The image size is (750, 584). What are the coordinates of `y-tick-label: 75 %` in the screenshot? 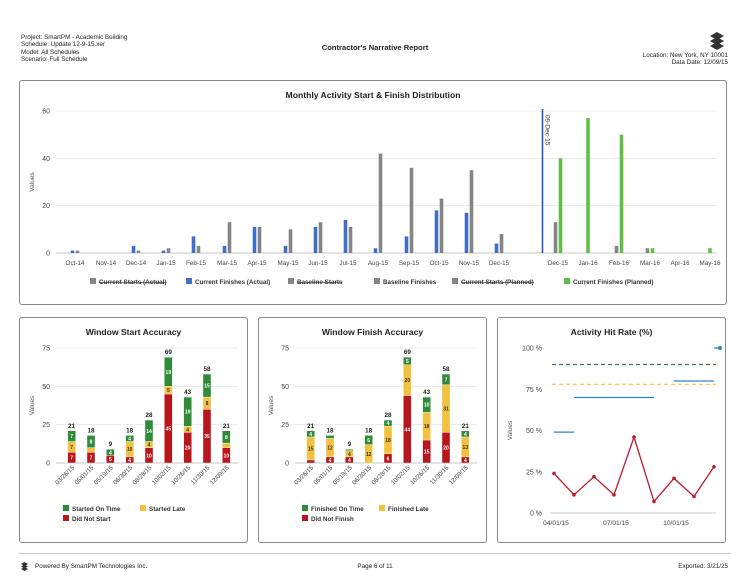 It's located at (534, 390).